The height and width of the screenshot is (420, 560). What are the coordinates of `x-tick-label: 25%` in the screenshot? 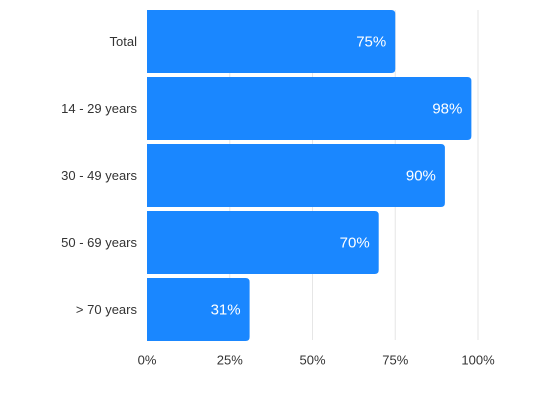 It's located at (230, 359).